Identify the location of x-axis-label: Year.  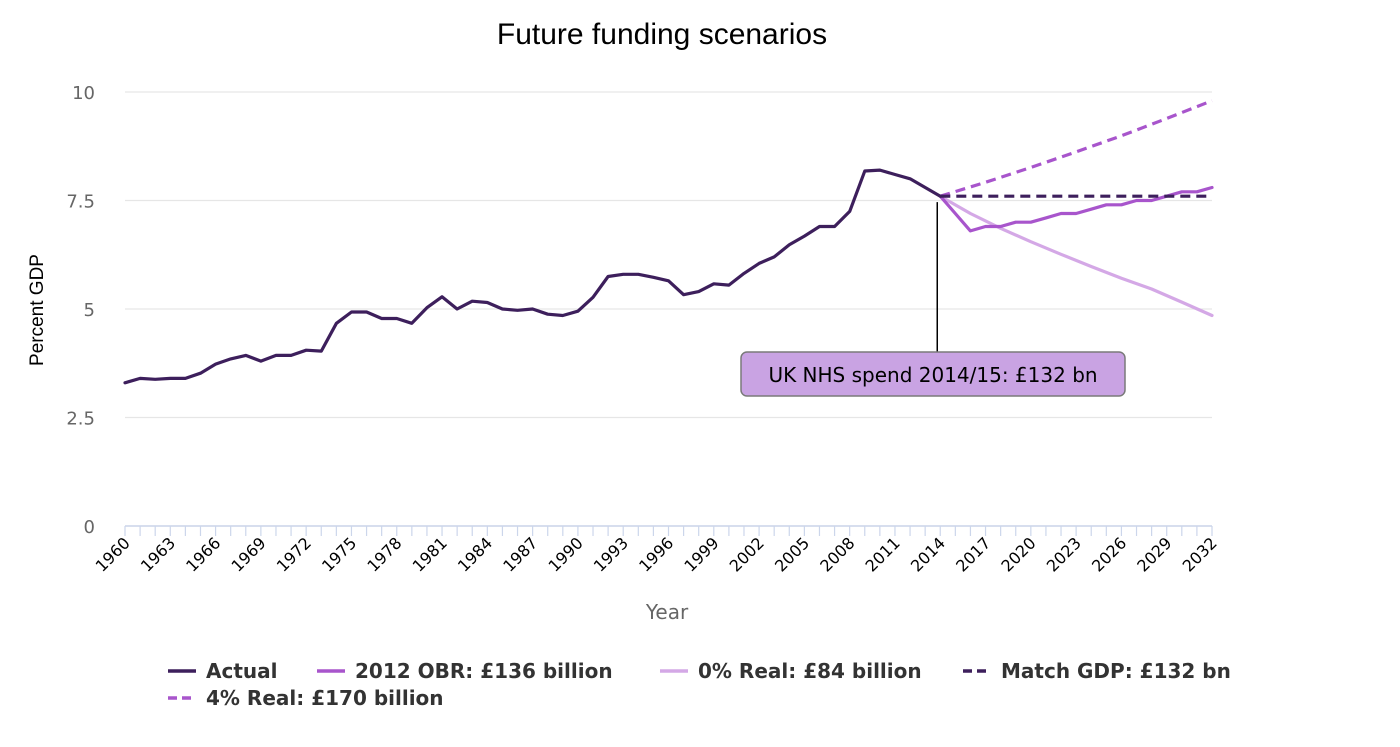
(667, 612).